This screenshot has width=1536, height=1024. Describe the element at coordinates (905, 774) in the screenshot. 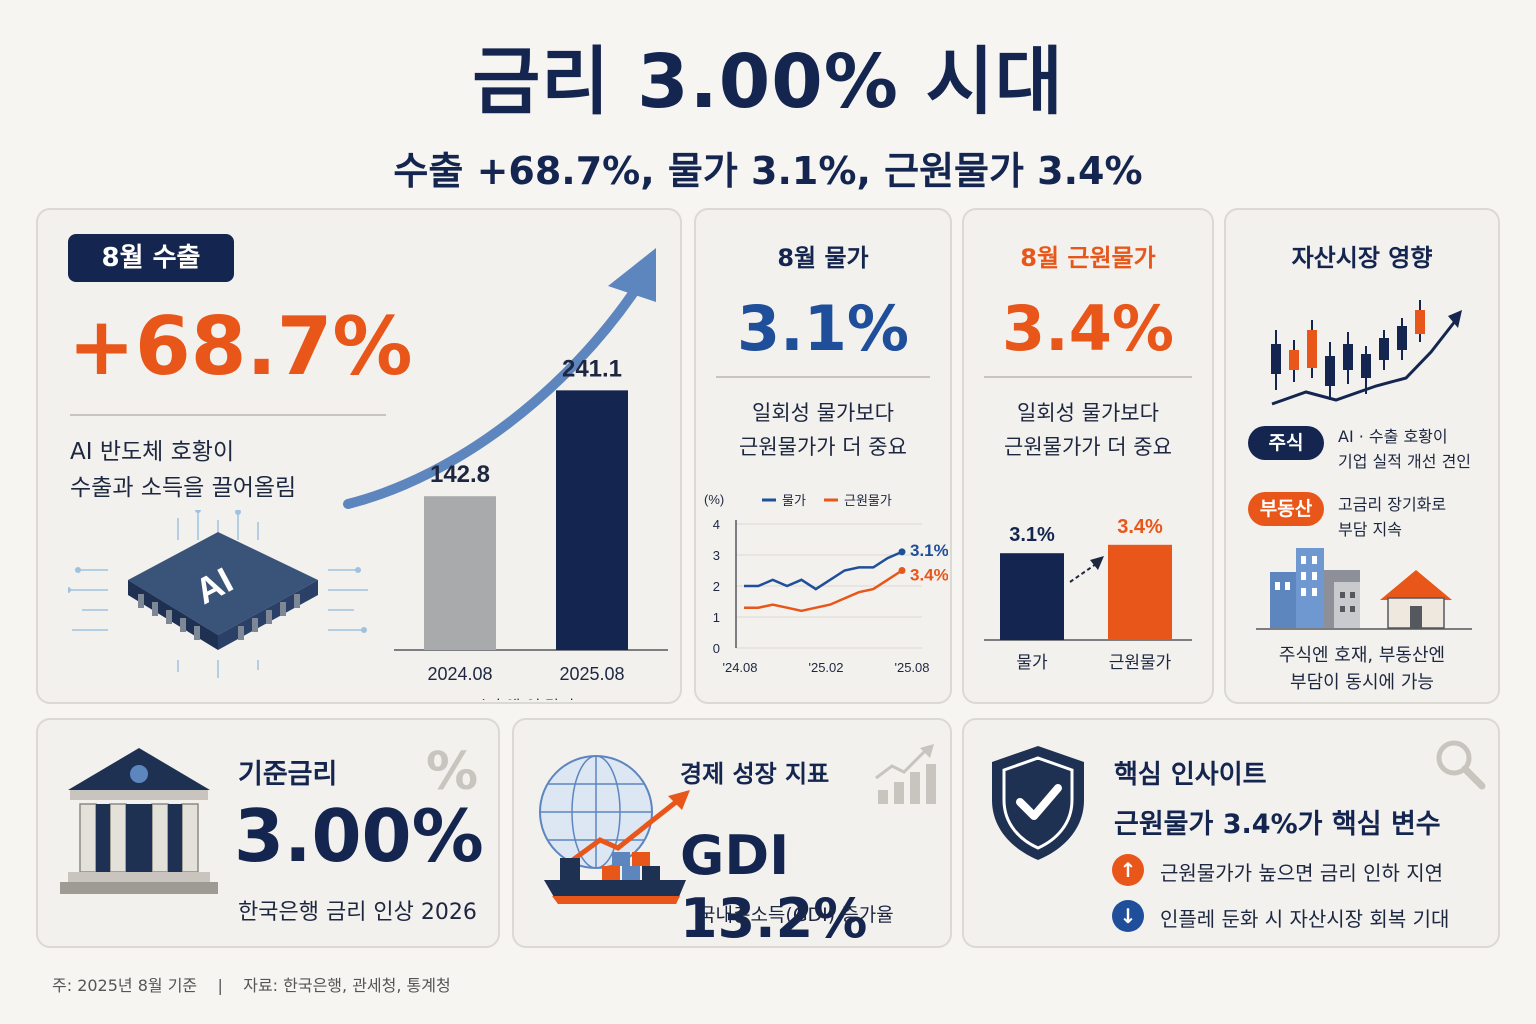

I see `growth-chart-icon` at that location.